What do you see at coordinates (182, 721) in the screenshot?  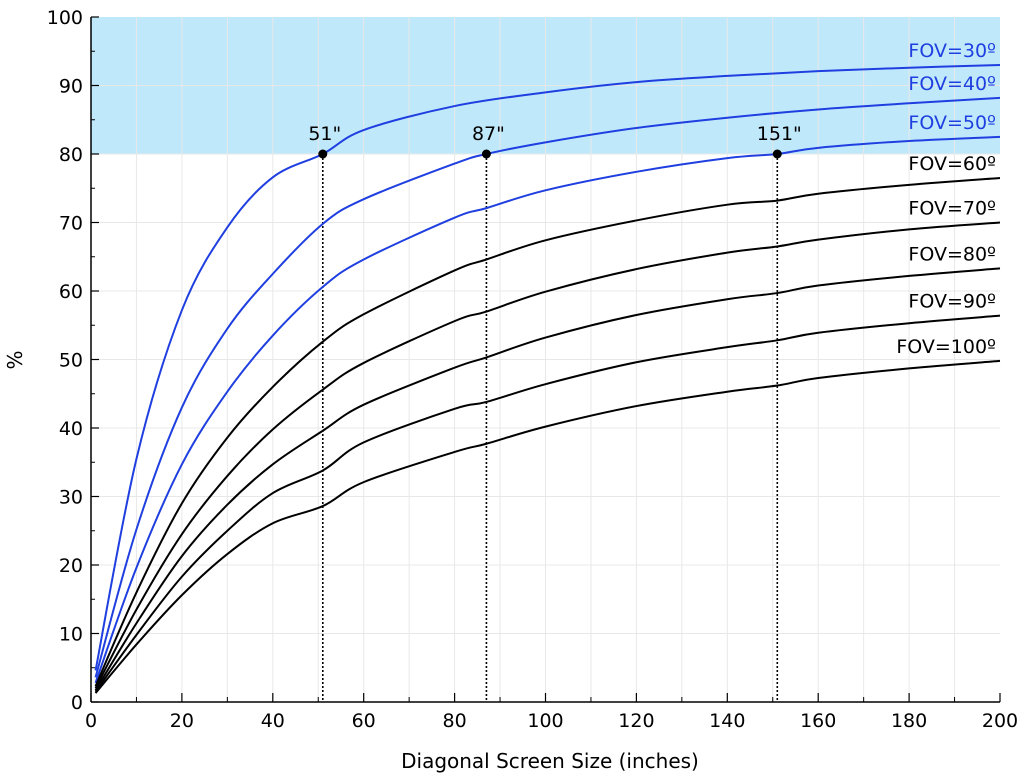 I see `x-tick-label: 20` at bounding box center [182, 721].